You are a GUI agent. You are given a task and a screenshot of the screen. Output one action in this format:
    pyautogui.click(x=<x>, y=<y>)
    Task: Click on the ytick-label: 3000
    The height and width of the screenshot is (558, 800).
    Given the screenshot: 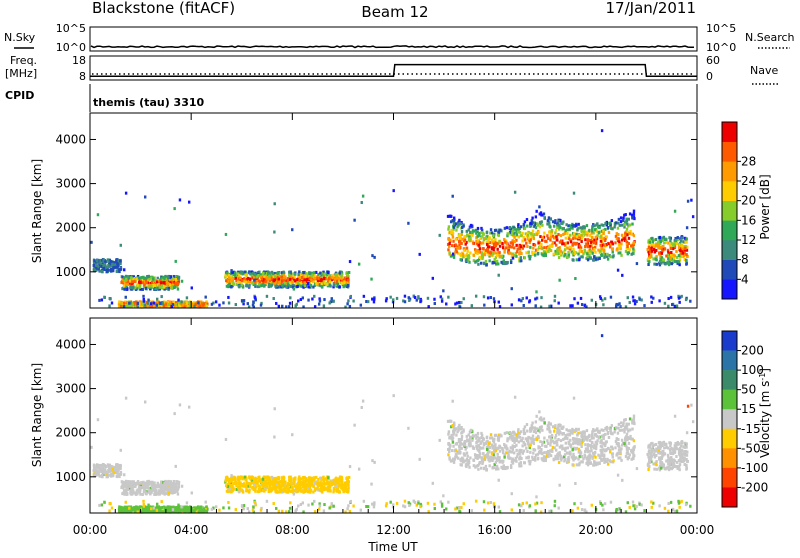 What is the action you would take?
    pyautogui.click(x=70, y=184)
    